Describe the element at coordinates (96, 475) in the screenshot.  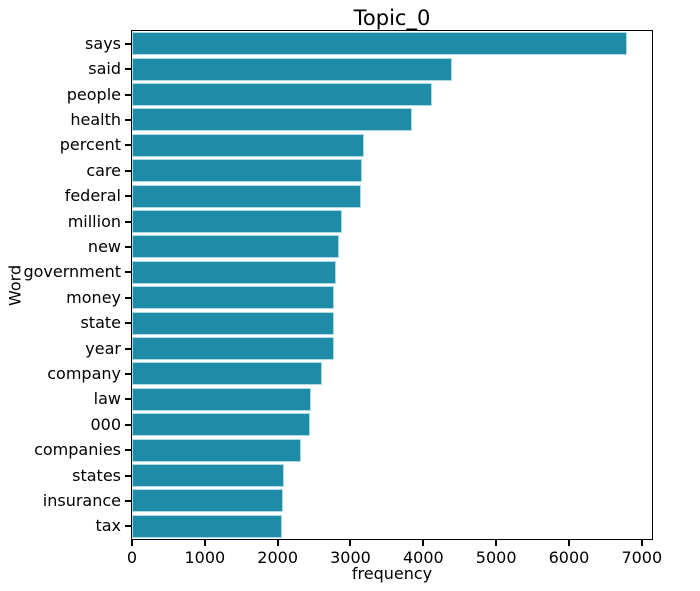
I see `ytick-label-states: states` at that location.